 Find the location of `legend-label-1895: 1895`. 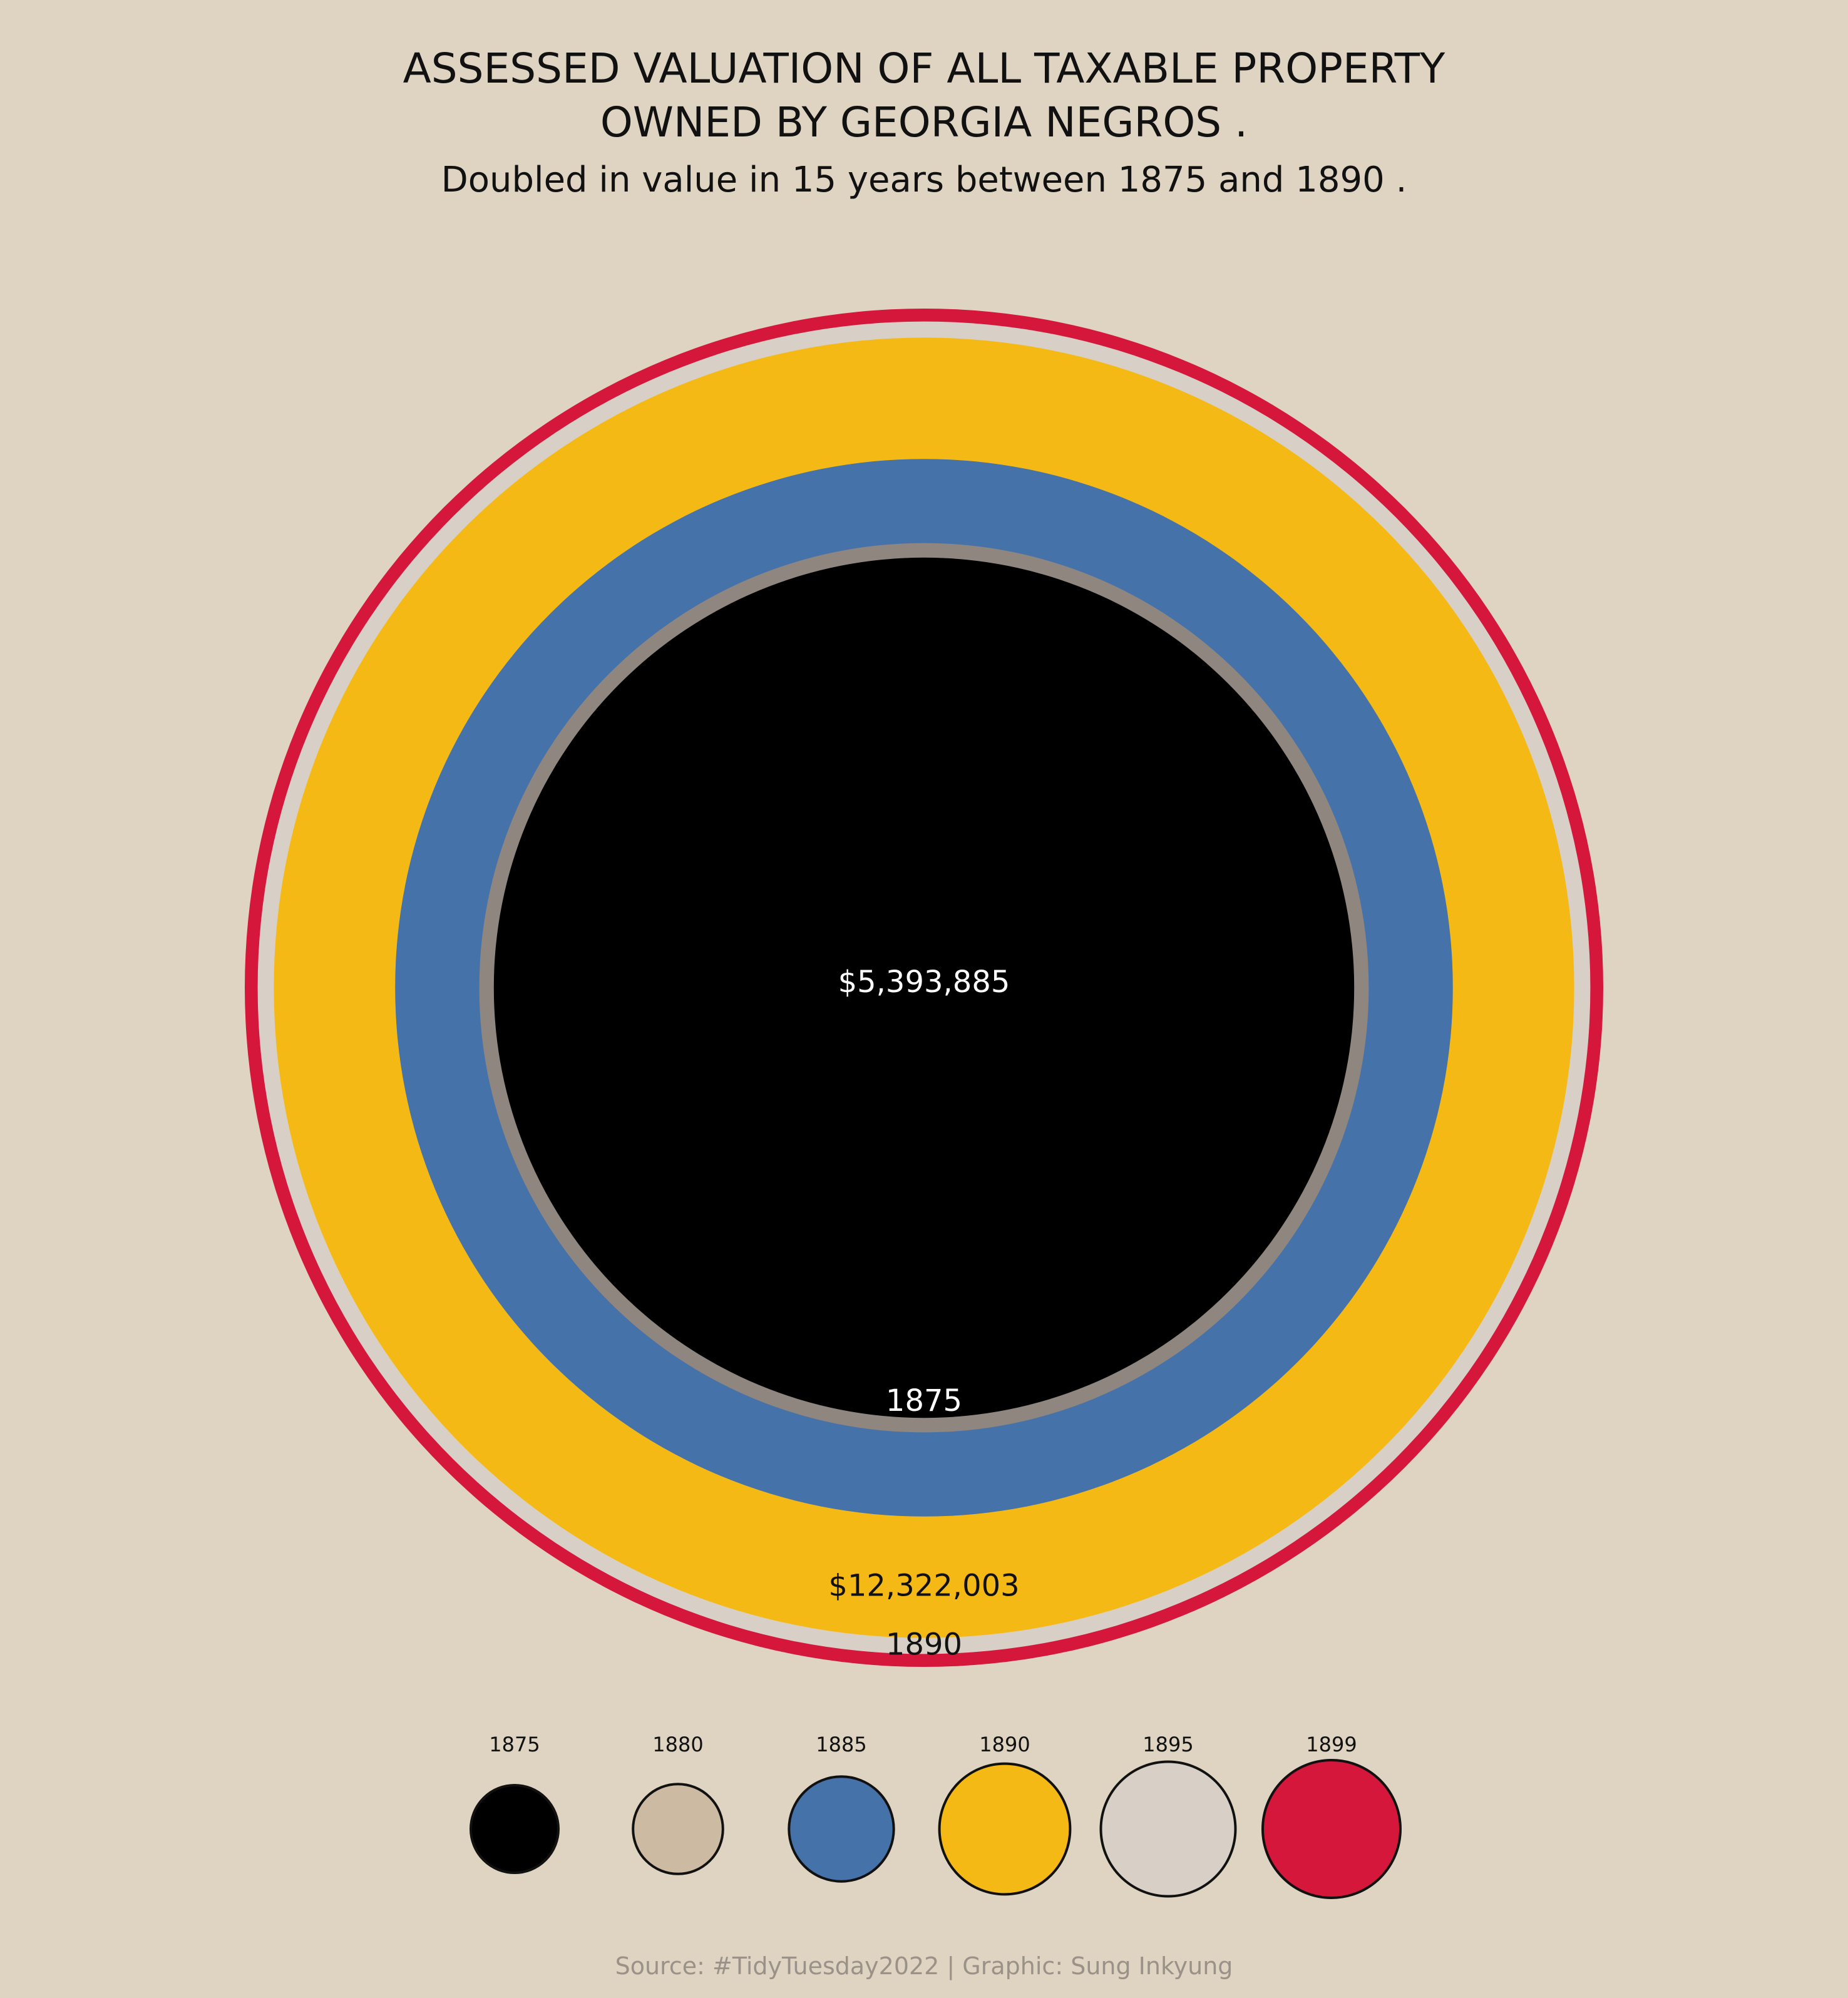

legend-label-1895: 1895 is located at coordinates (1167, 1744).